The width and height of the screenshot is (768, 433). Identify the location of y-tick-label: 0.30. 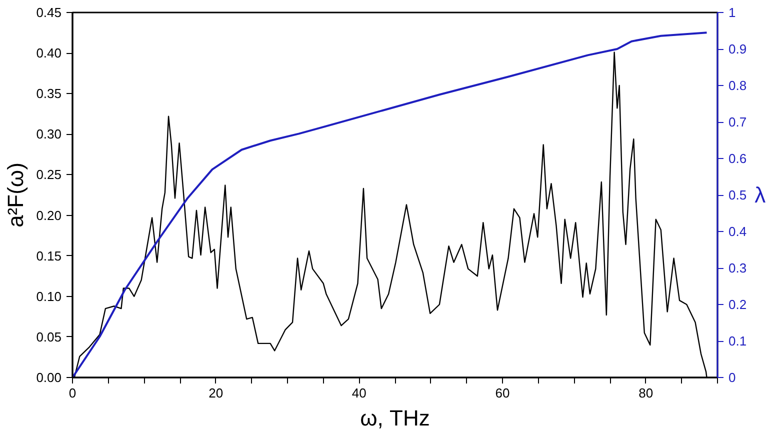
(49, 134).